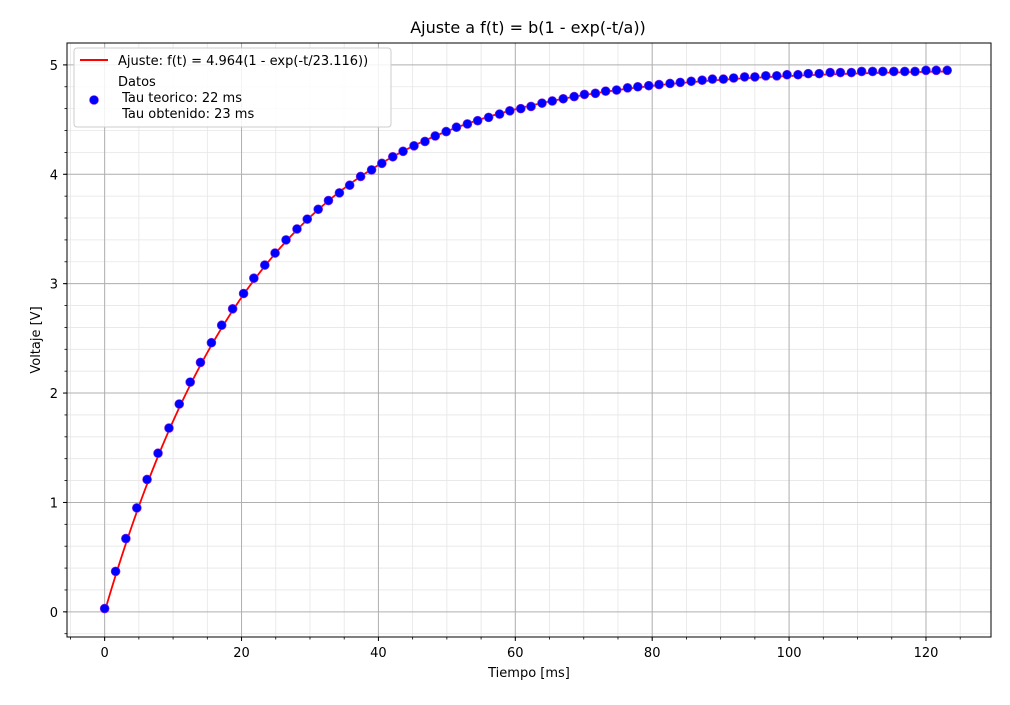 The image size is (1010, 705). I want to click on legend-data-marker, so click(94, 100).